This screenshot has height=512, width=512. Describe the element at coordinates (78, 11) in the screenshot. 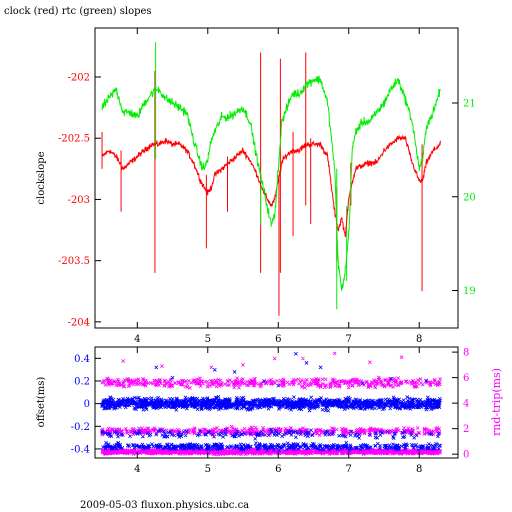

I see `chart-title: clock (red) rtc (green) slopes` at that location.